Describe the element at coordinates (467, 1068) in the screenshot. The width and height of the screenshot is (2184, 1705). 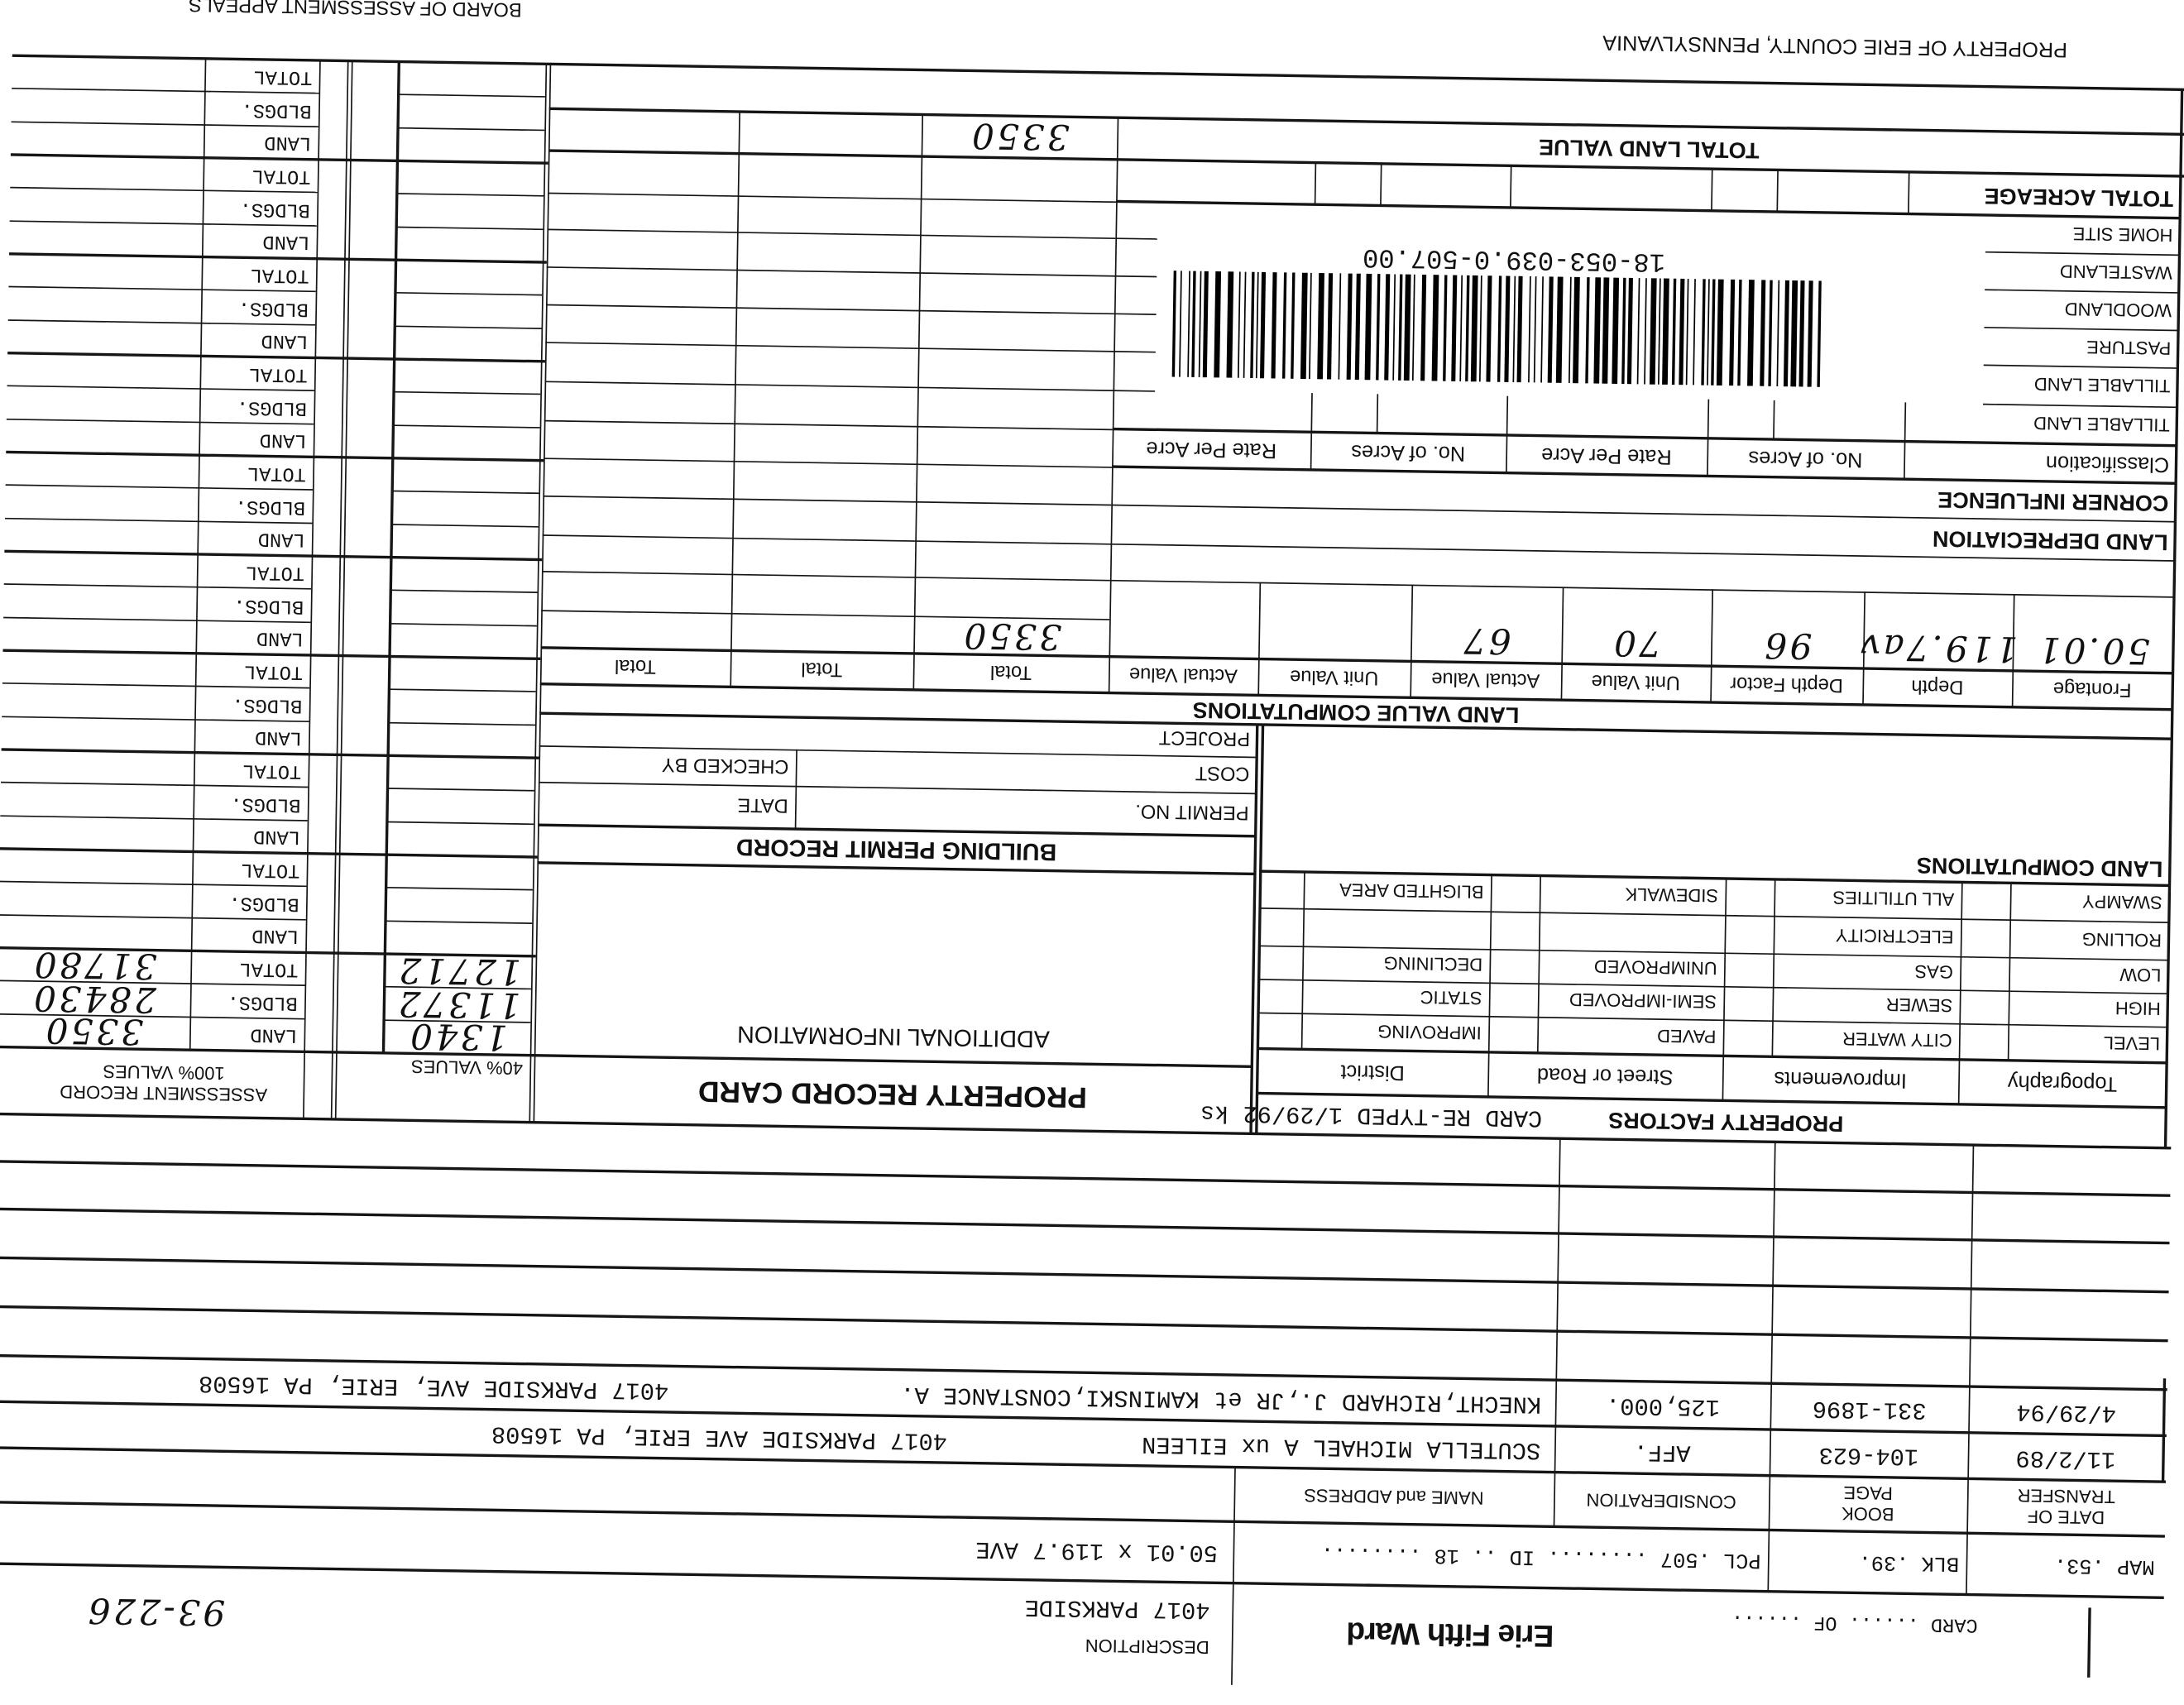
I see `values-40-header: 40% VALUES` at that location.